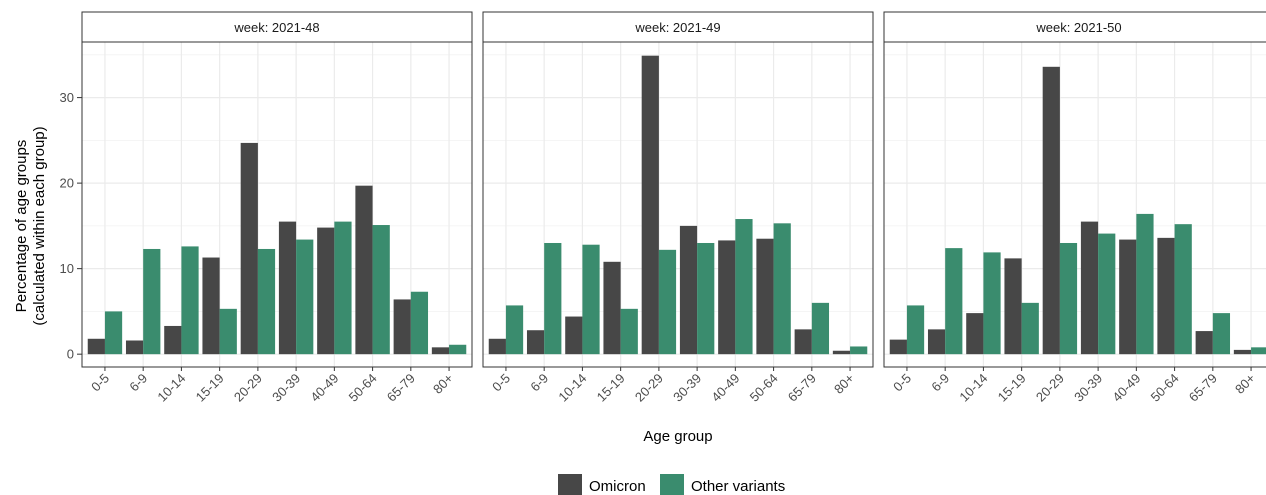  What do you see at coordinates (617, 486) in the screenshot?
I see `legend-label: Omicron` at bounding box center [617, 486].